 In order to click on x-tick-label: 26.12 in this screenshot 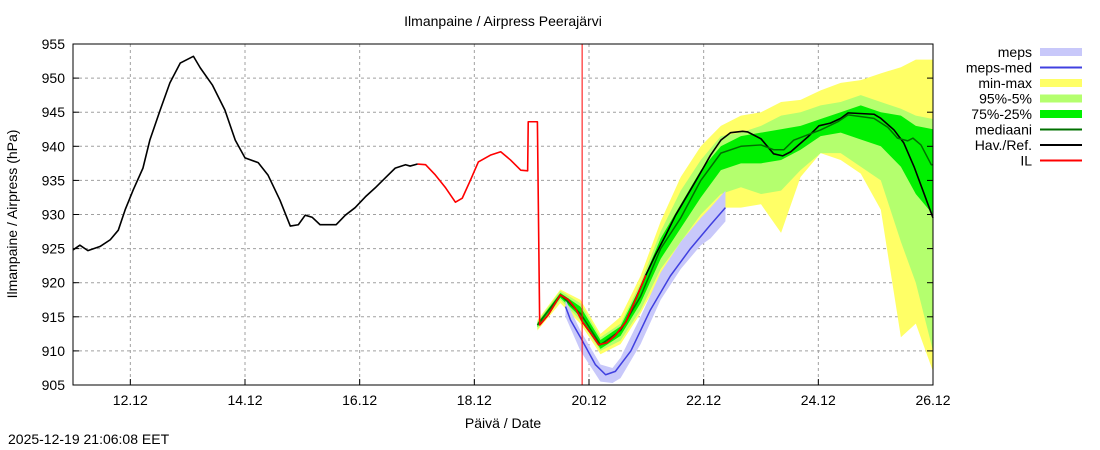, I will do `click(932, 400)`.